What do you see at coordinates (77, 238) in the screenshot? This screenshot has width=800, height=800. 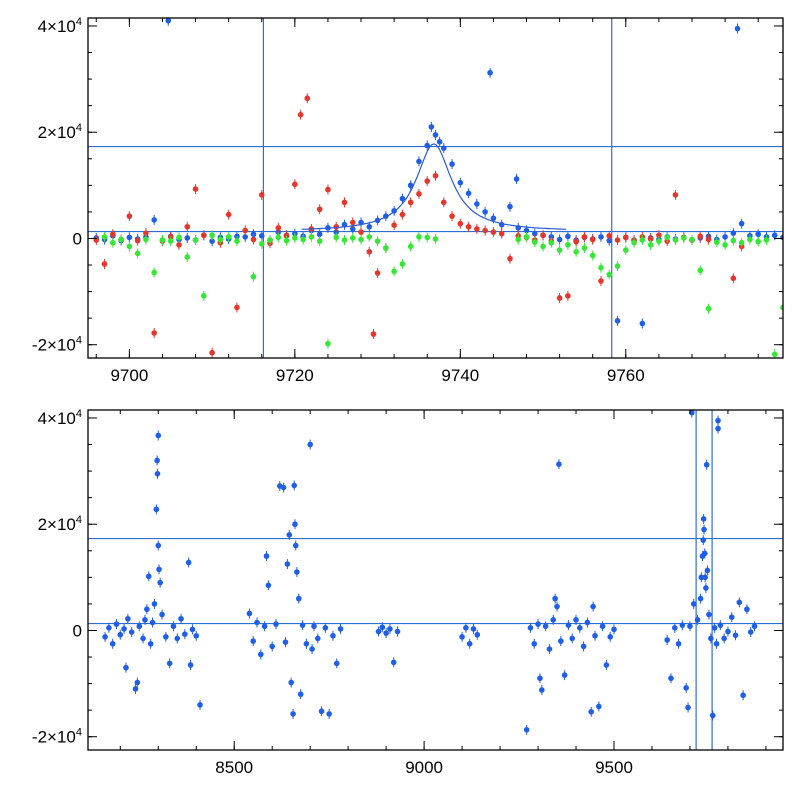 I see `top-y-tick-label: 0` at bounding box center [77, 238].